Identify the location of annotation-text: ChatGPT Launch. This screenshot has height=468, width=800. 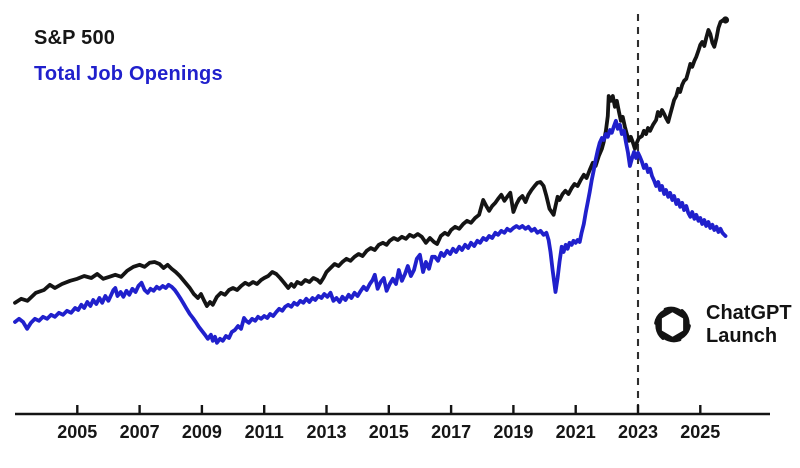
(749, 325).